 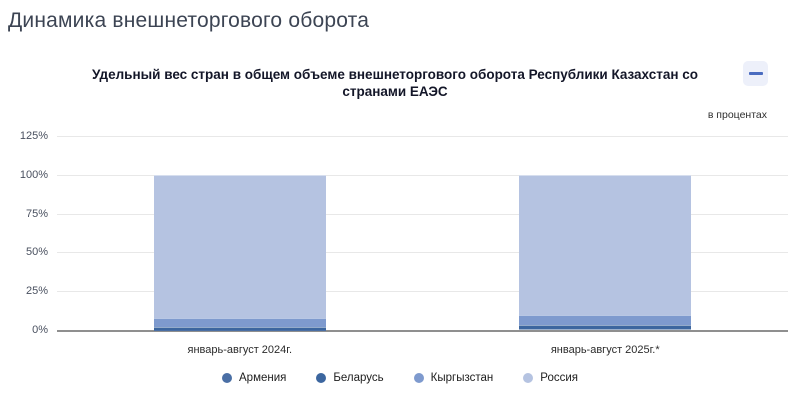 What do you see at coordinates (36, 291) in the screenshot?
I see `y-axis-tick: 25%` at bounding box center [36, 291].